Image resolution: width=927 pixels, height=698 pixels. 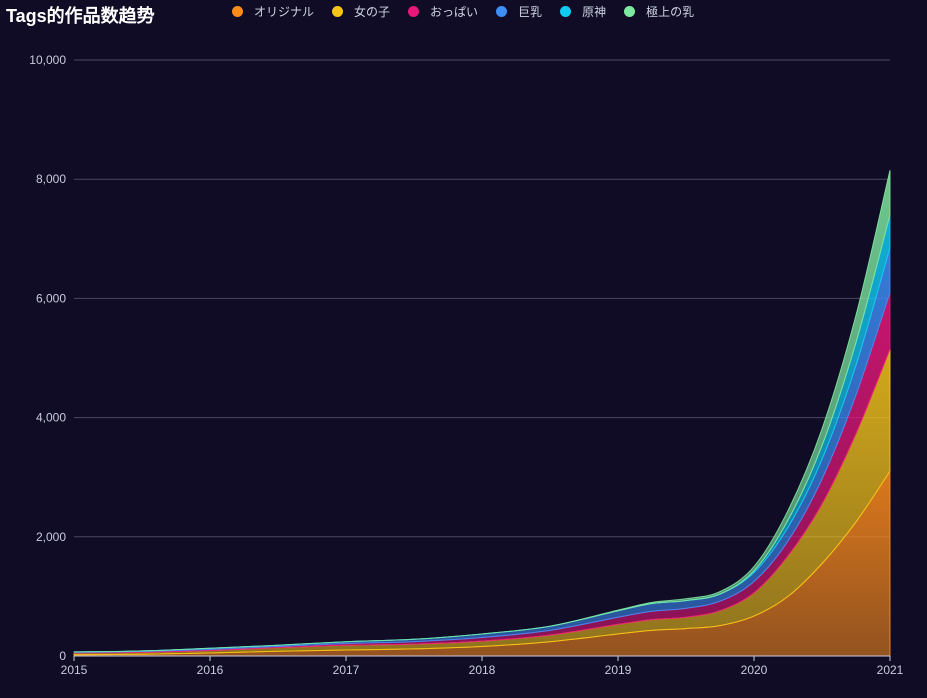 I want to click on legend-item: 巨乳, so click(x=519, y=11).